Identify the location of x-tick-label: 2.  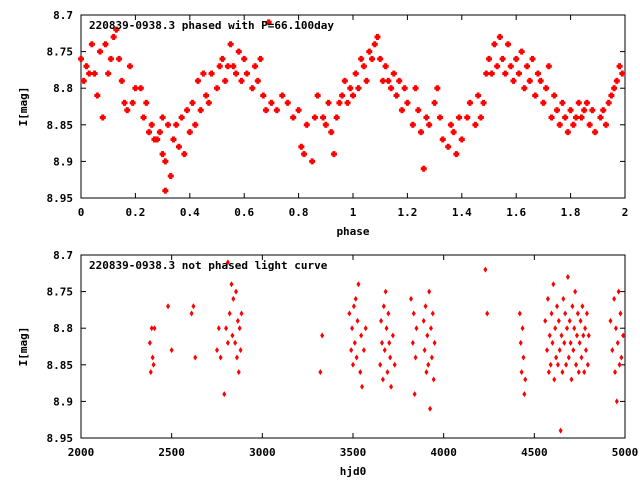
(625, 212).